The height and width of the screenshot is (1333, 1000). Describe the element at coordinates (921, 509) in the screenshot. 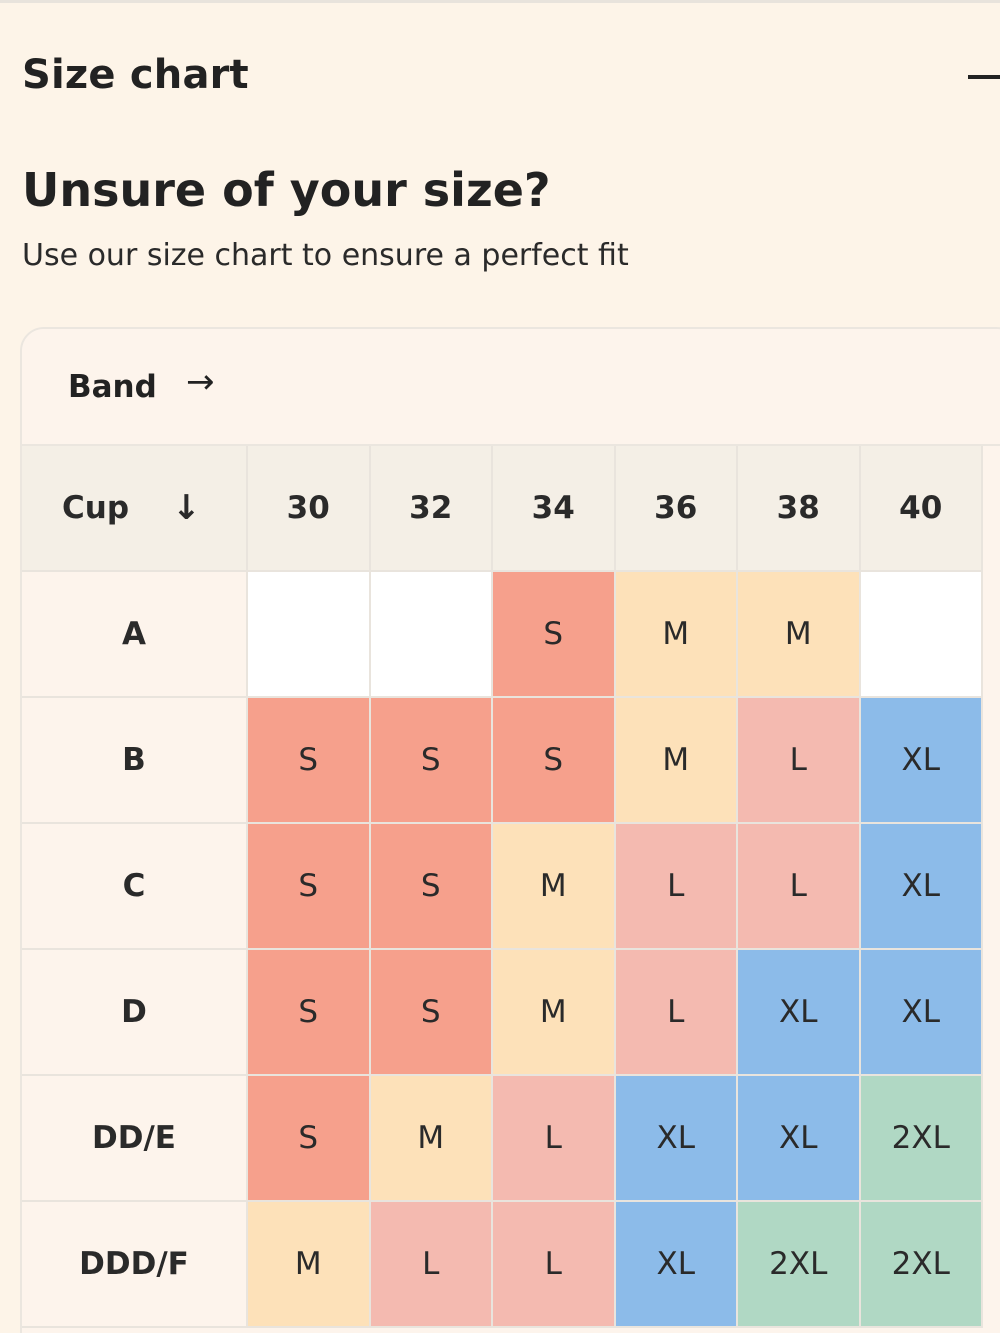

I see `band-header-40: 40` at that location.